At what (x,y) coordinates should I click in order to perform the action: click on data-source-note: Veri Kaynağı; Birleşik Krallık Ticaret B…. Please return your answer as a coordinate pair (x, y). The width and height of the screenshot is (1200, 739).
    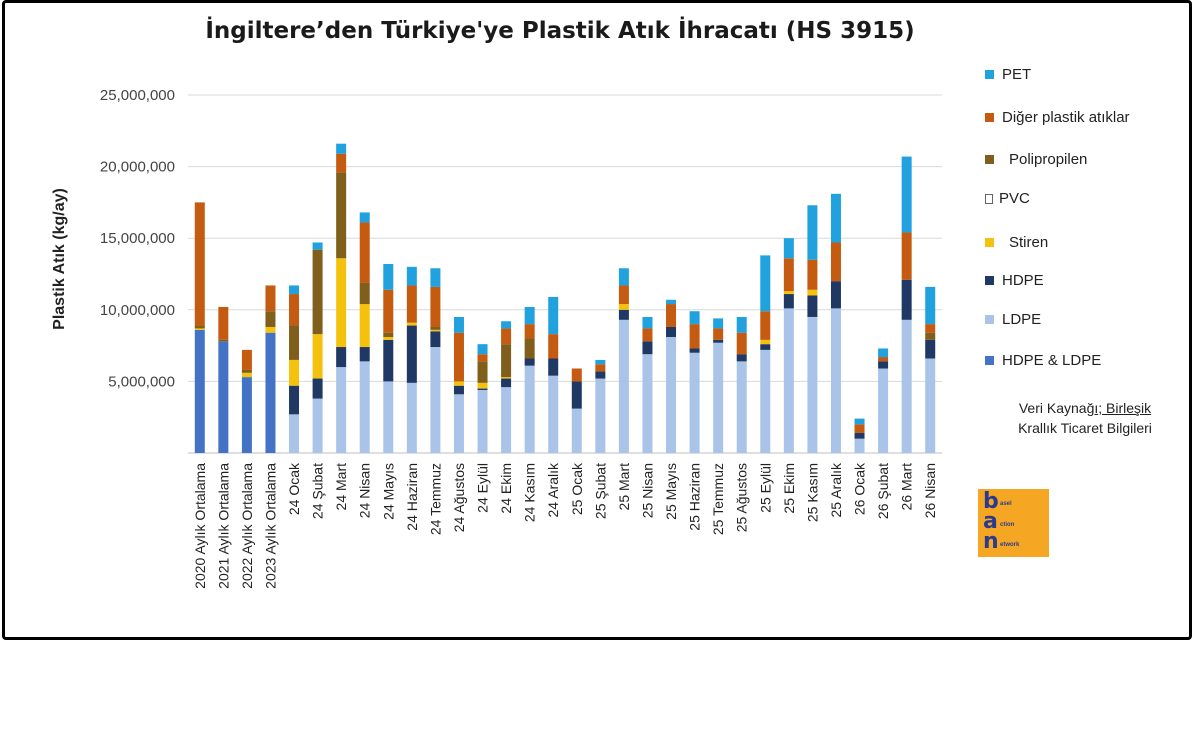
    Looking at the image, I should click on (1085, 418).